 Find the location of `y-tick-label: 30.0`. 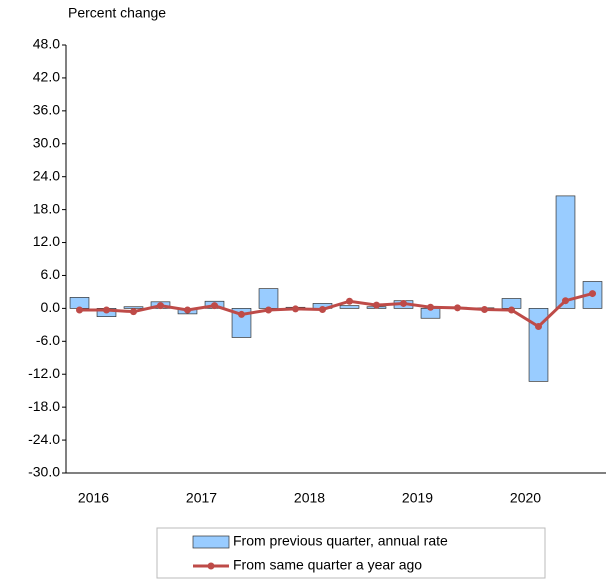

y-tick-label: 30.0 is located at coordinates (46, 142).